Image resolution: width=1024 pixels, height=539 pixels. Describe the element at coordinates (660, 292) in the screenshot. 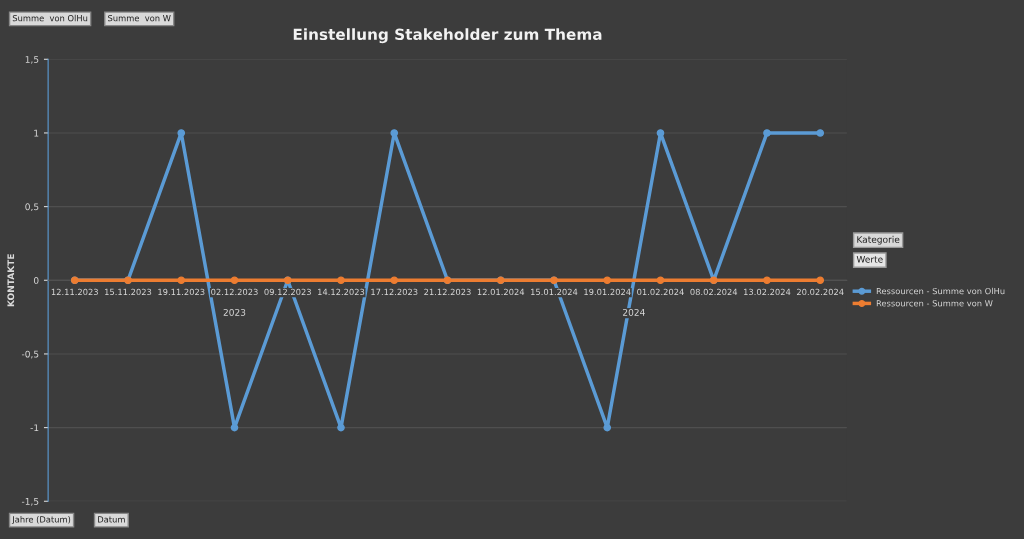

I see `x-tick-label: 01.02.2024` at that location.